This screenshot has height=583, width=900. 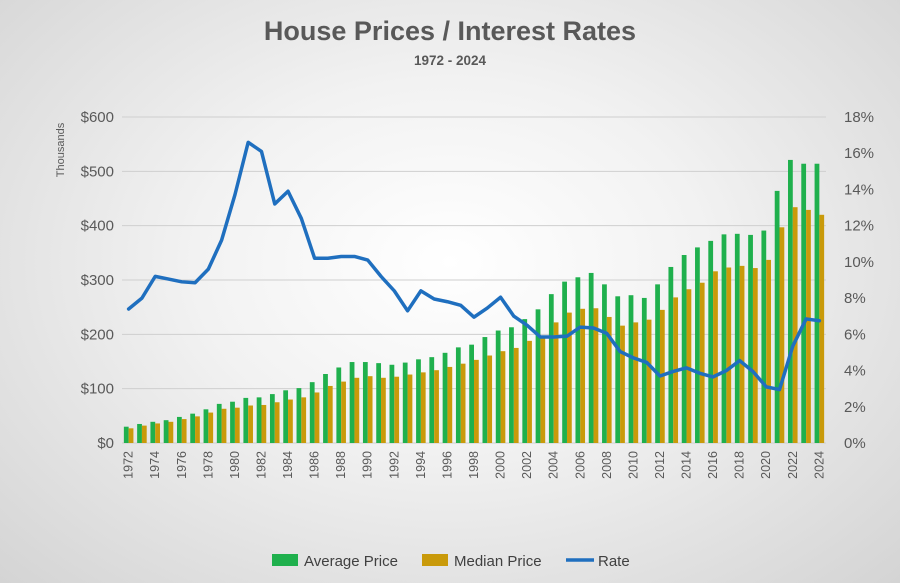 I want to click on average-price-bar-1986, so click(x=312, y=412).